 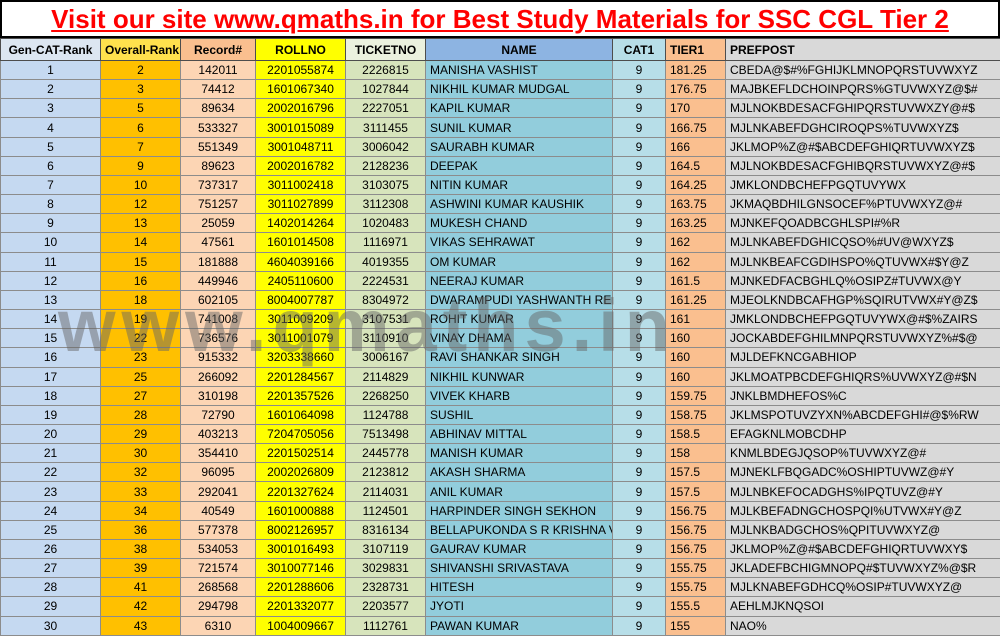 What do you see at coordinates (218, 395) in the screenshot?
I see `cell-record: 310198` at bounding box center [218, 395].